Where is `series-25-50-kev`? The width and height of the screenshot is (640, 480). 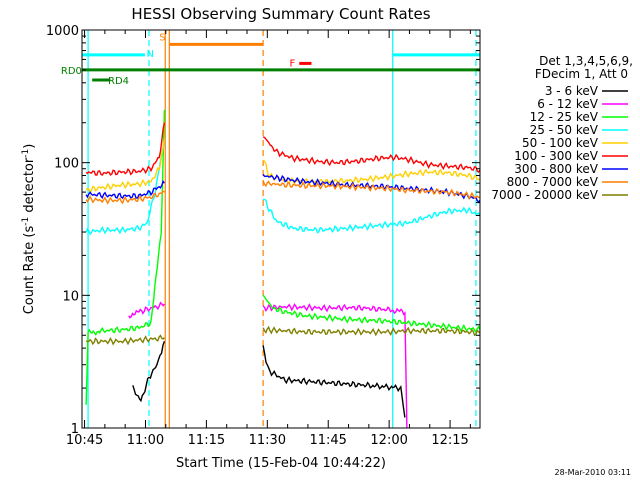
series-25-50-kev is located at coordinates (283, 187).